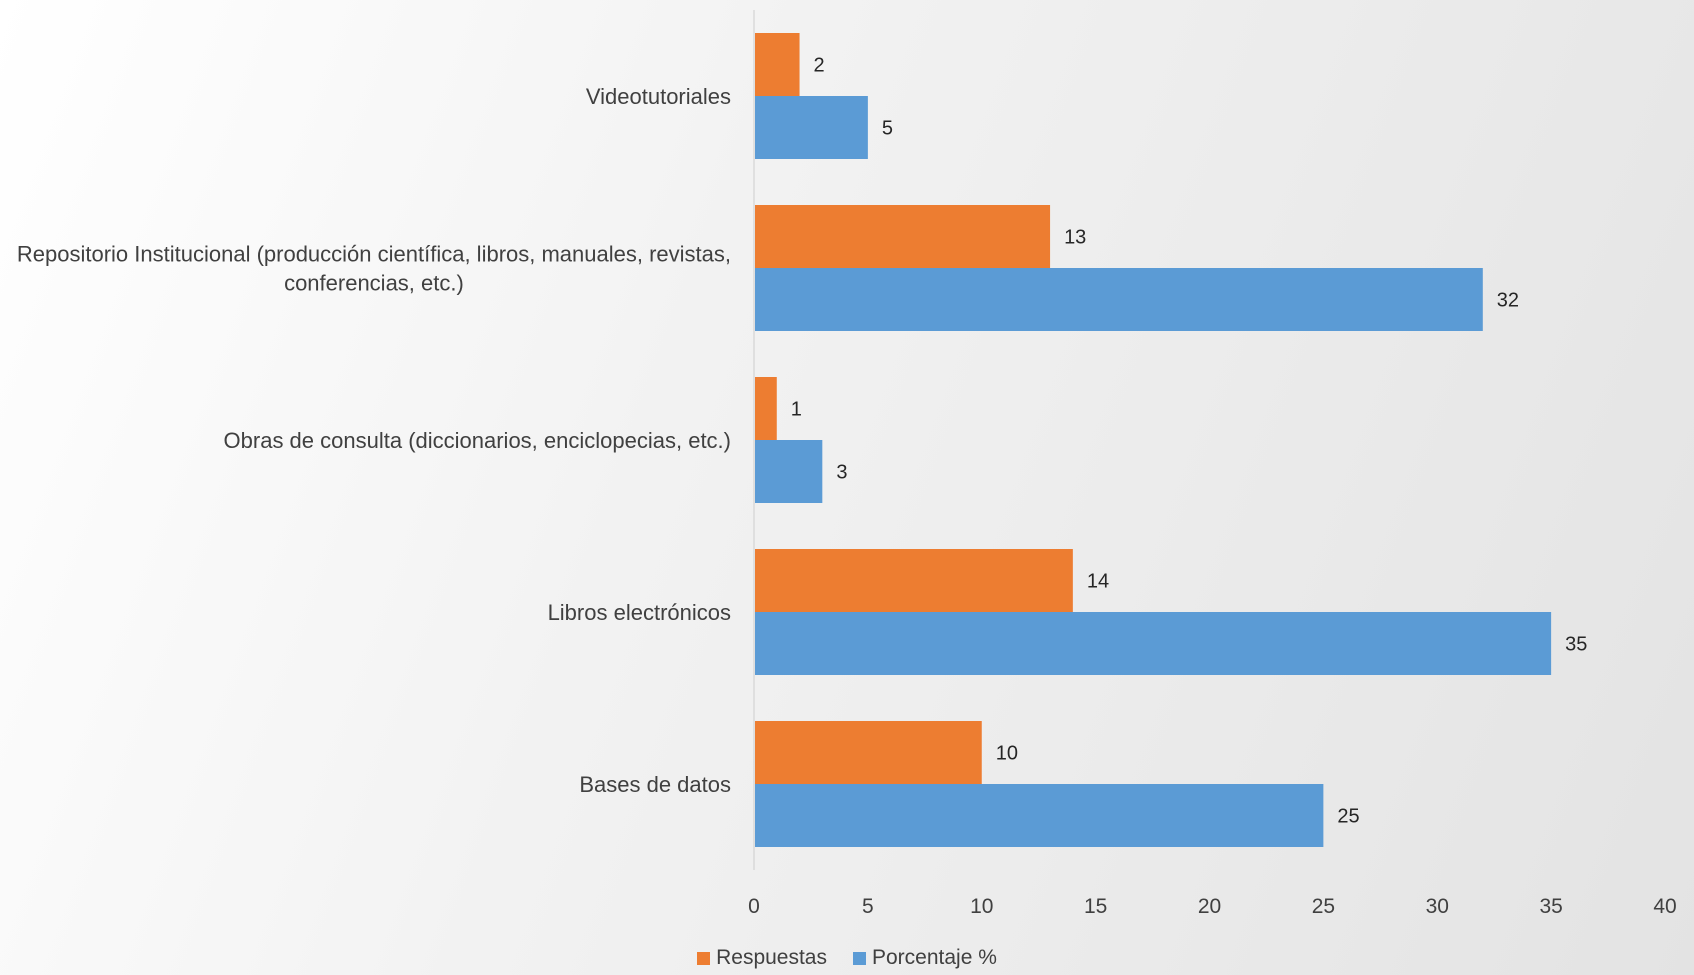 The image size is (1694, 975). I want to click on data-label-respuestas: 1, so click(796, 410).